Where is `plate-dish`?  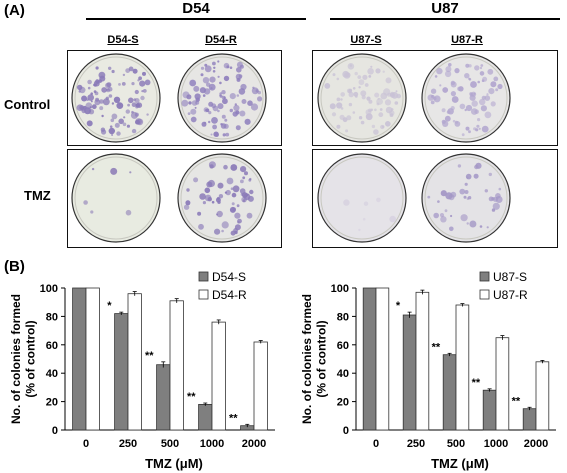
plate-dish is located at coordinates (362, 198).